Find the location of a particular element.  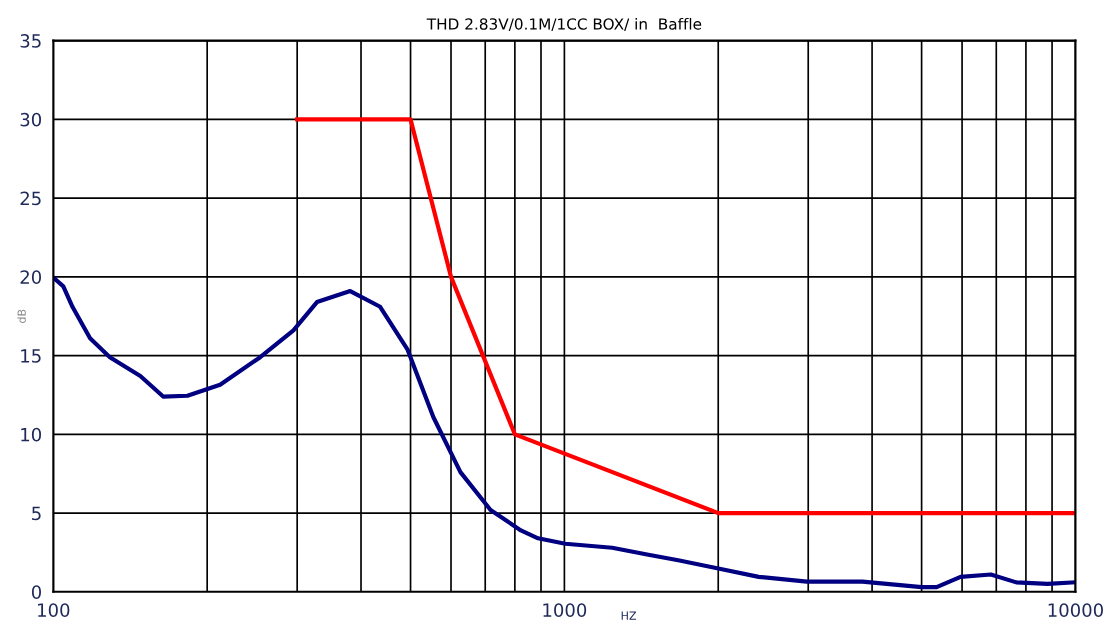

x-tick-label: 1000 is located at coordinates (565, 610).